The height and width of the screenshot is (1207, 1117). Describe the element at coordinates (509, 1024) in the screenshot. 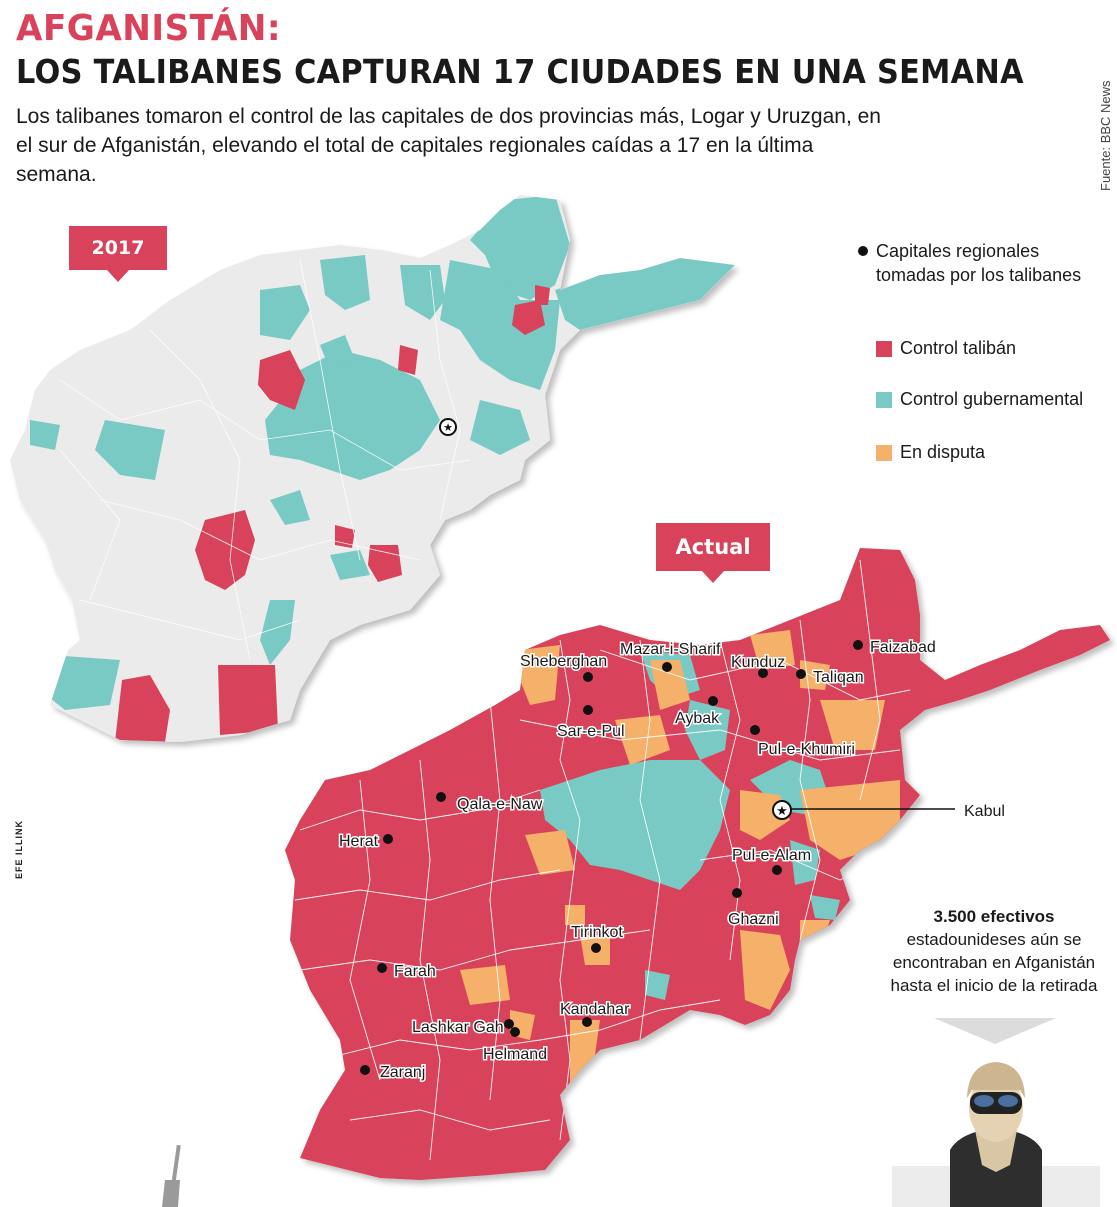

I see `city-dot-lashkar-gah` at that location.